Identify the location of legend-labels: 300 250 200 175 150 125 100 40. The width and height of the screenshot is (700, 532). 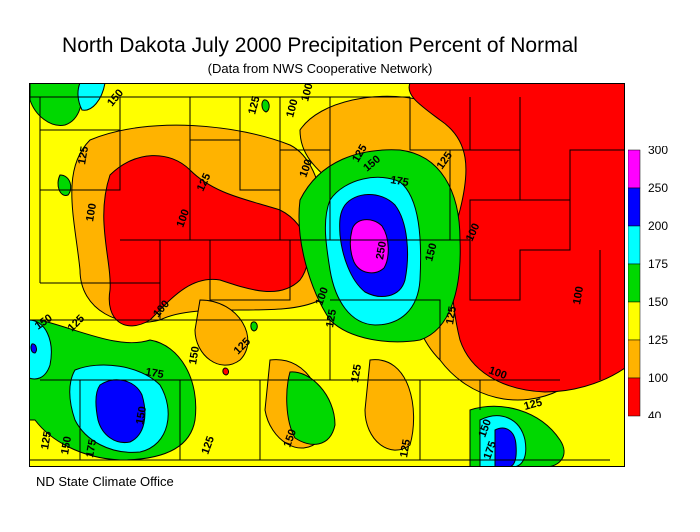
(658, 282).